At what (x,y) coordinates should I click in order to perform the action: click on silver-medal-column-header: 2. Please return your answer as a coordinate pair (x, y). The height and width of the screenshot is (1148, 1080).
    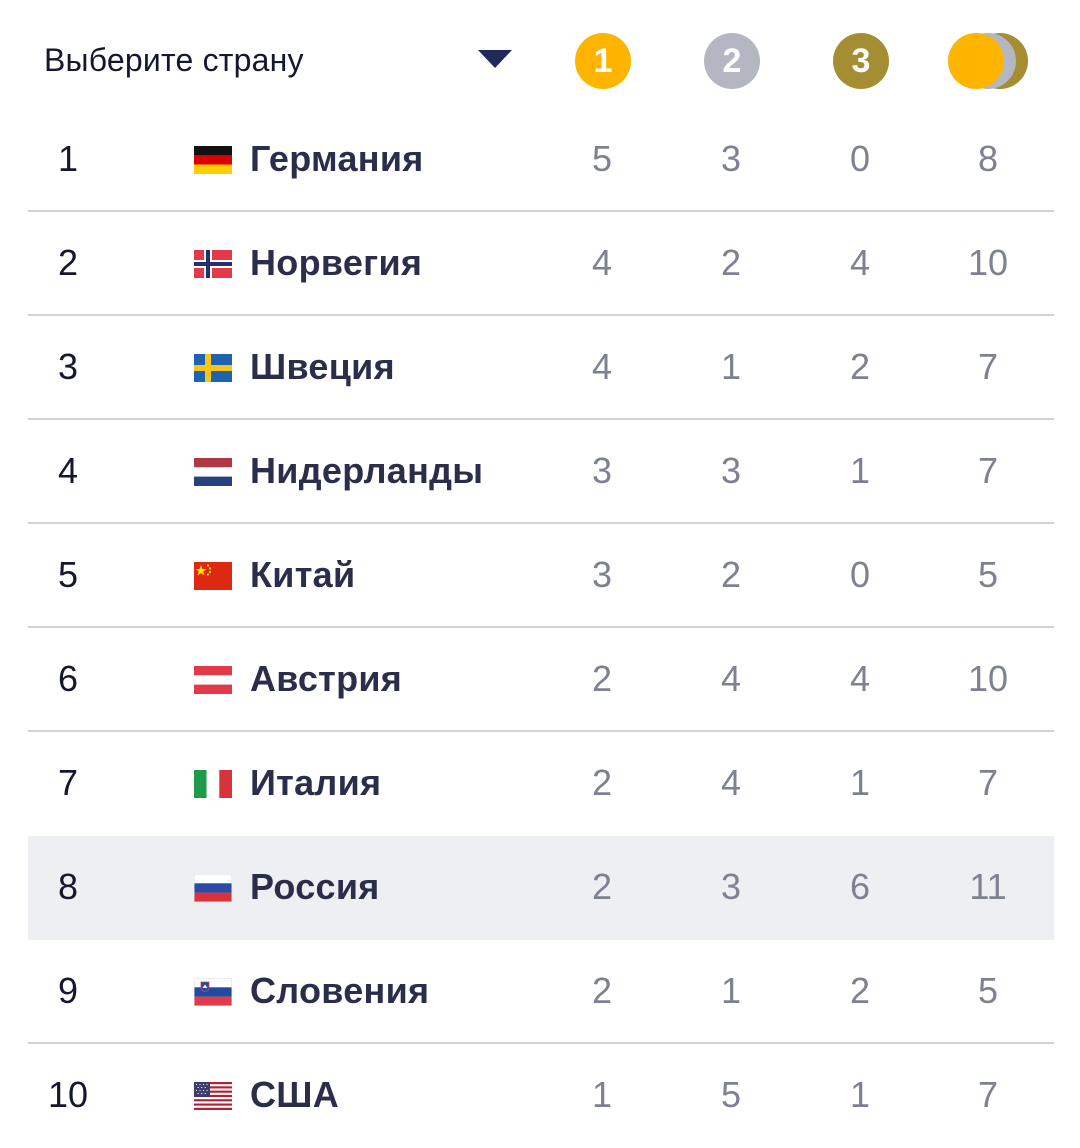
    Looking at the image, I should click on (732, 61).